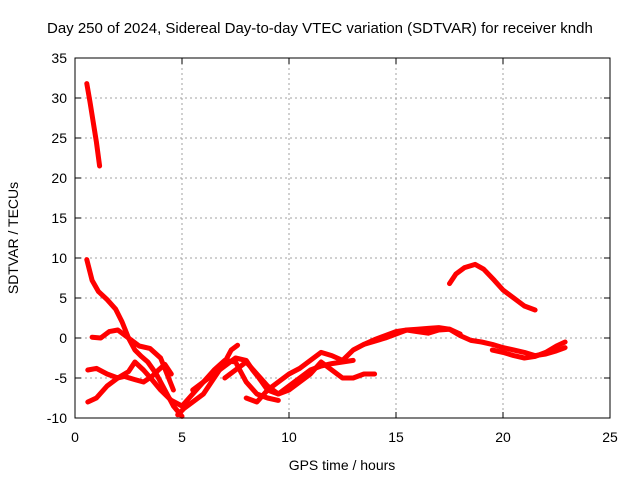  I want to click on y-tick-label: 25, so click(59, 138).